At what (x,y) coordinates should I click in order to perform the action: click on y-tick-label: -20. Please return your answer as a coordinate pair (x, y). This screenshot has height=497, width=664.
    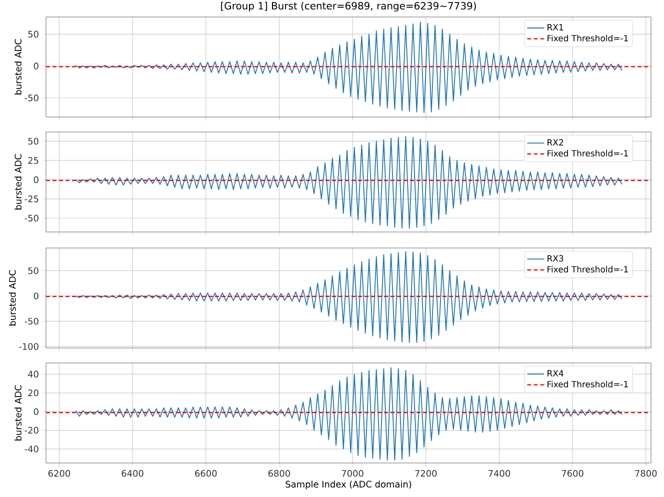
    Looking at the image, I should click on (31, 430).